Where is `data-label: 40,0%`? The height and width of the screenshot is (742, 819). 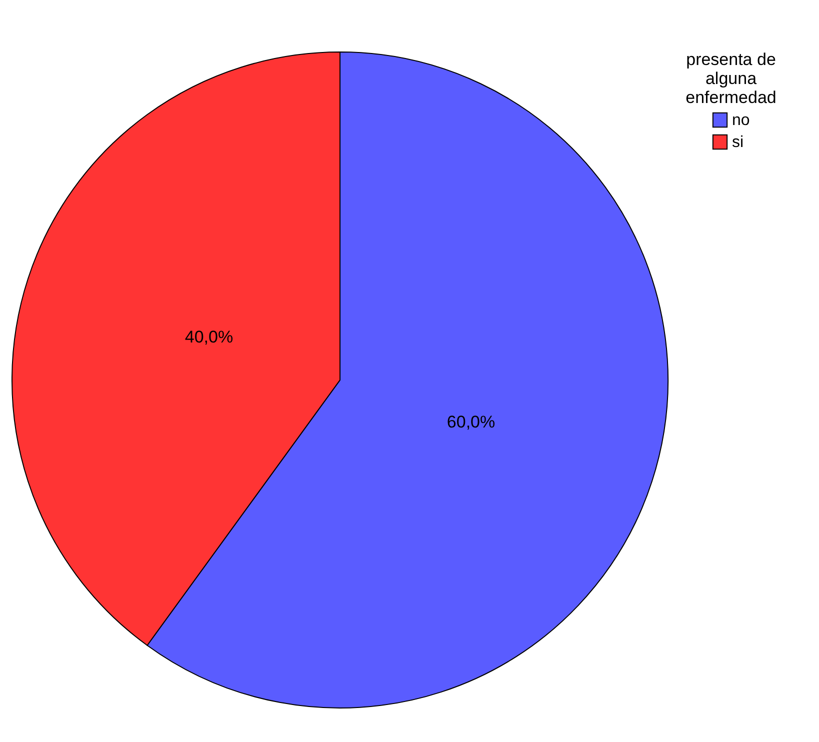
data-label: 40,0% is located at coordinates (209, 336).